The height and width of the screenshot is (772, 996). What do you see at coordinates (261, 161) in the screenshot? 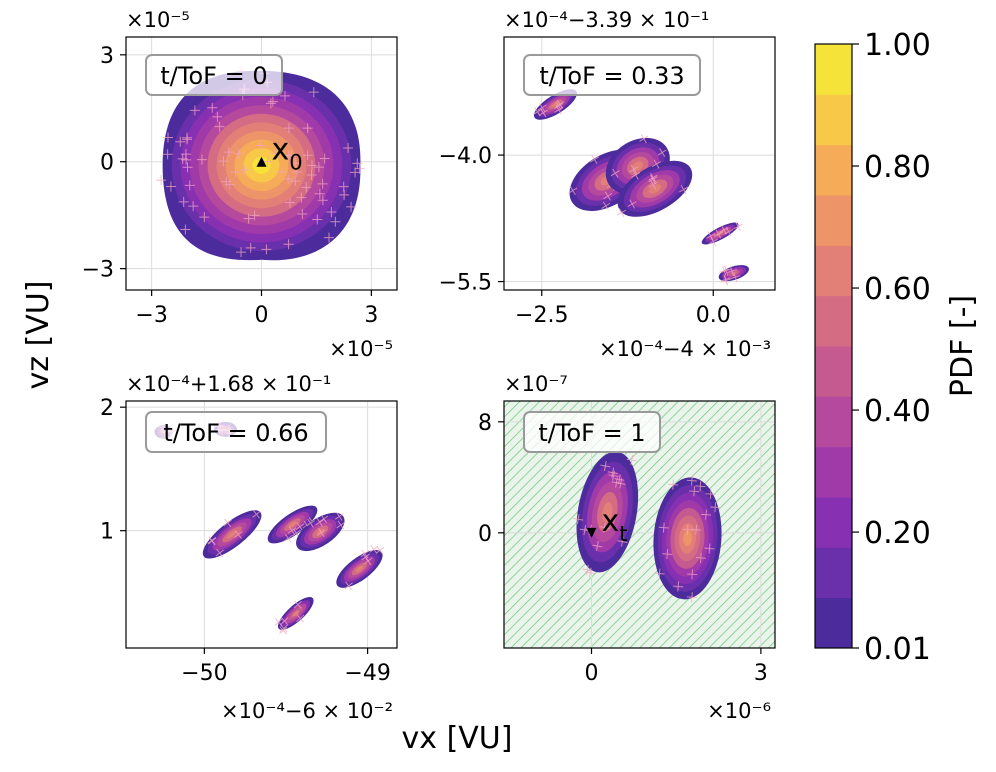
I see `reference-marker` at bounding box center [261, 161].